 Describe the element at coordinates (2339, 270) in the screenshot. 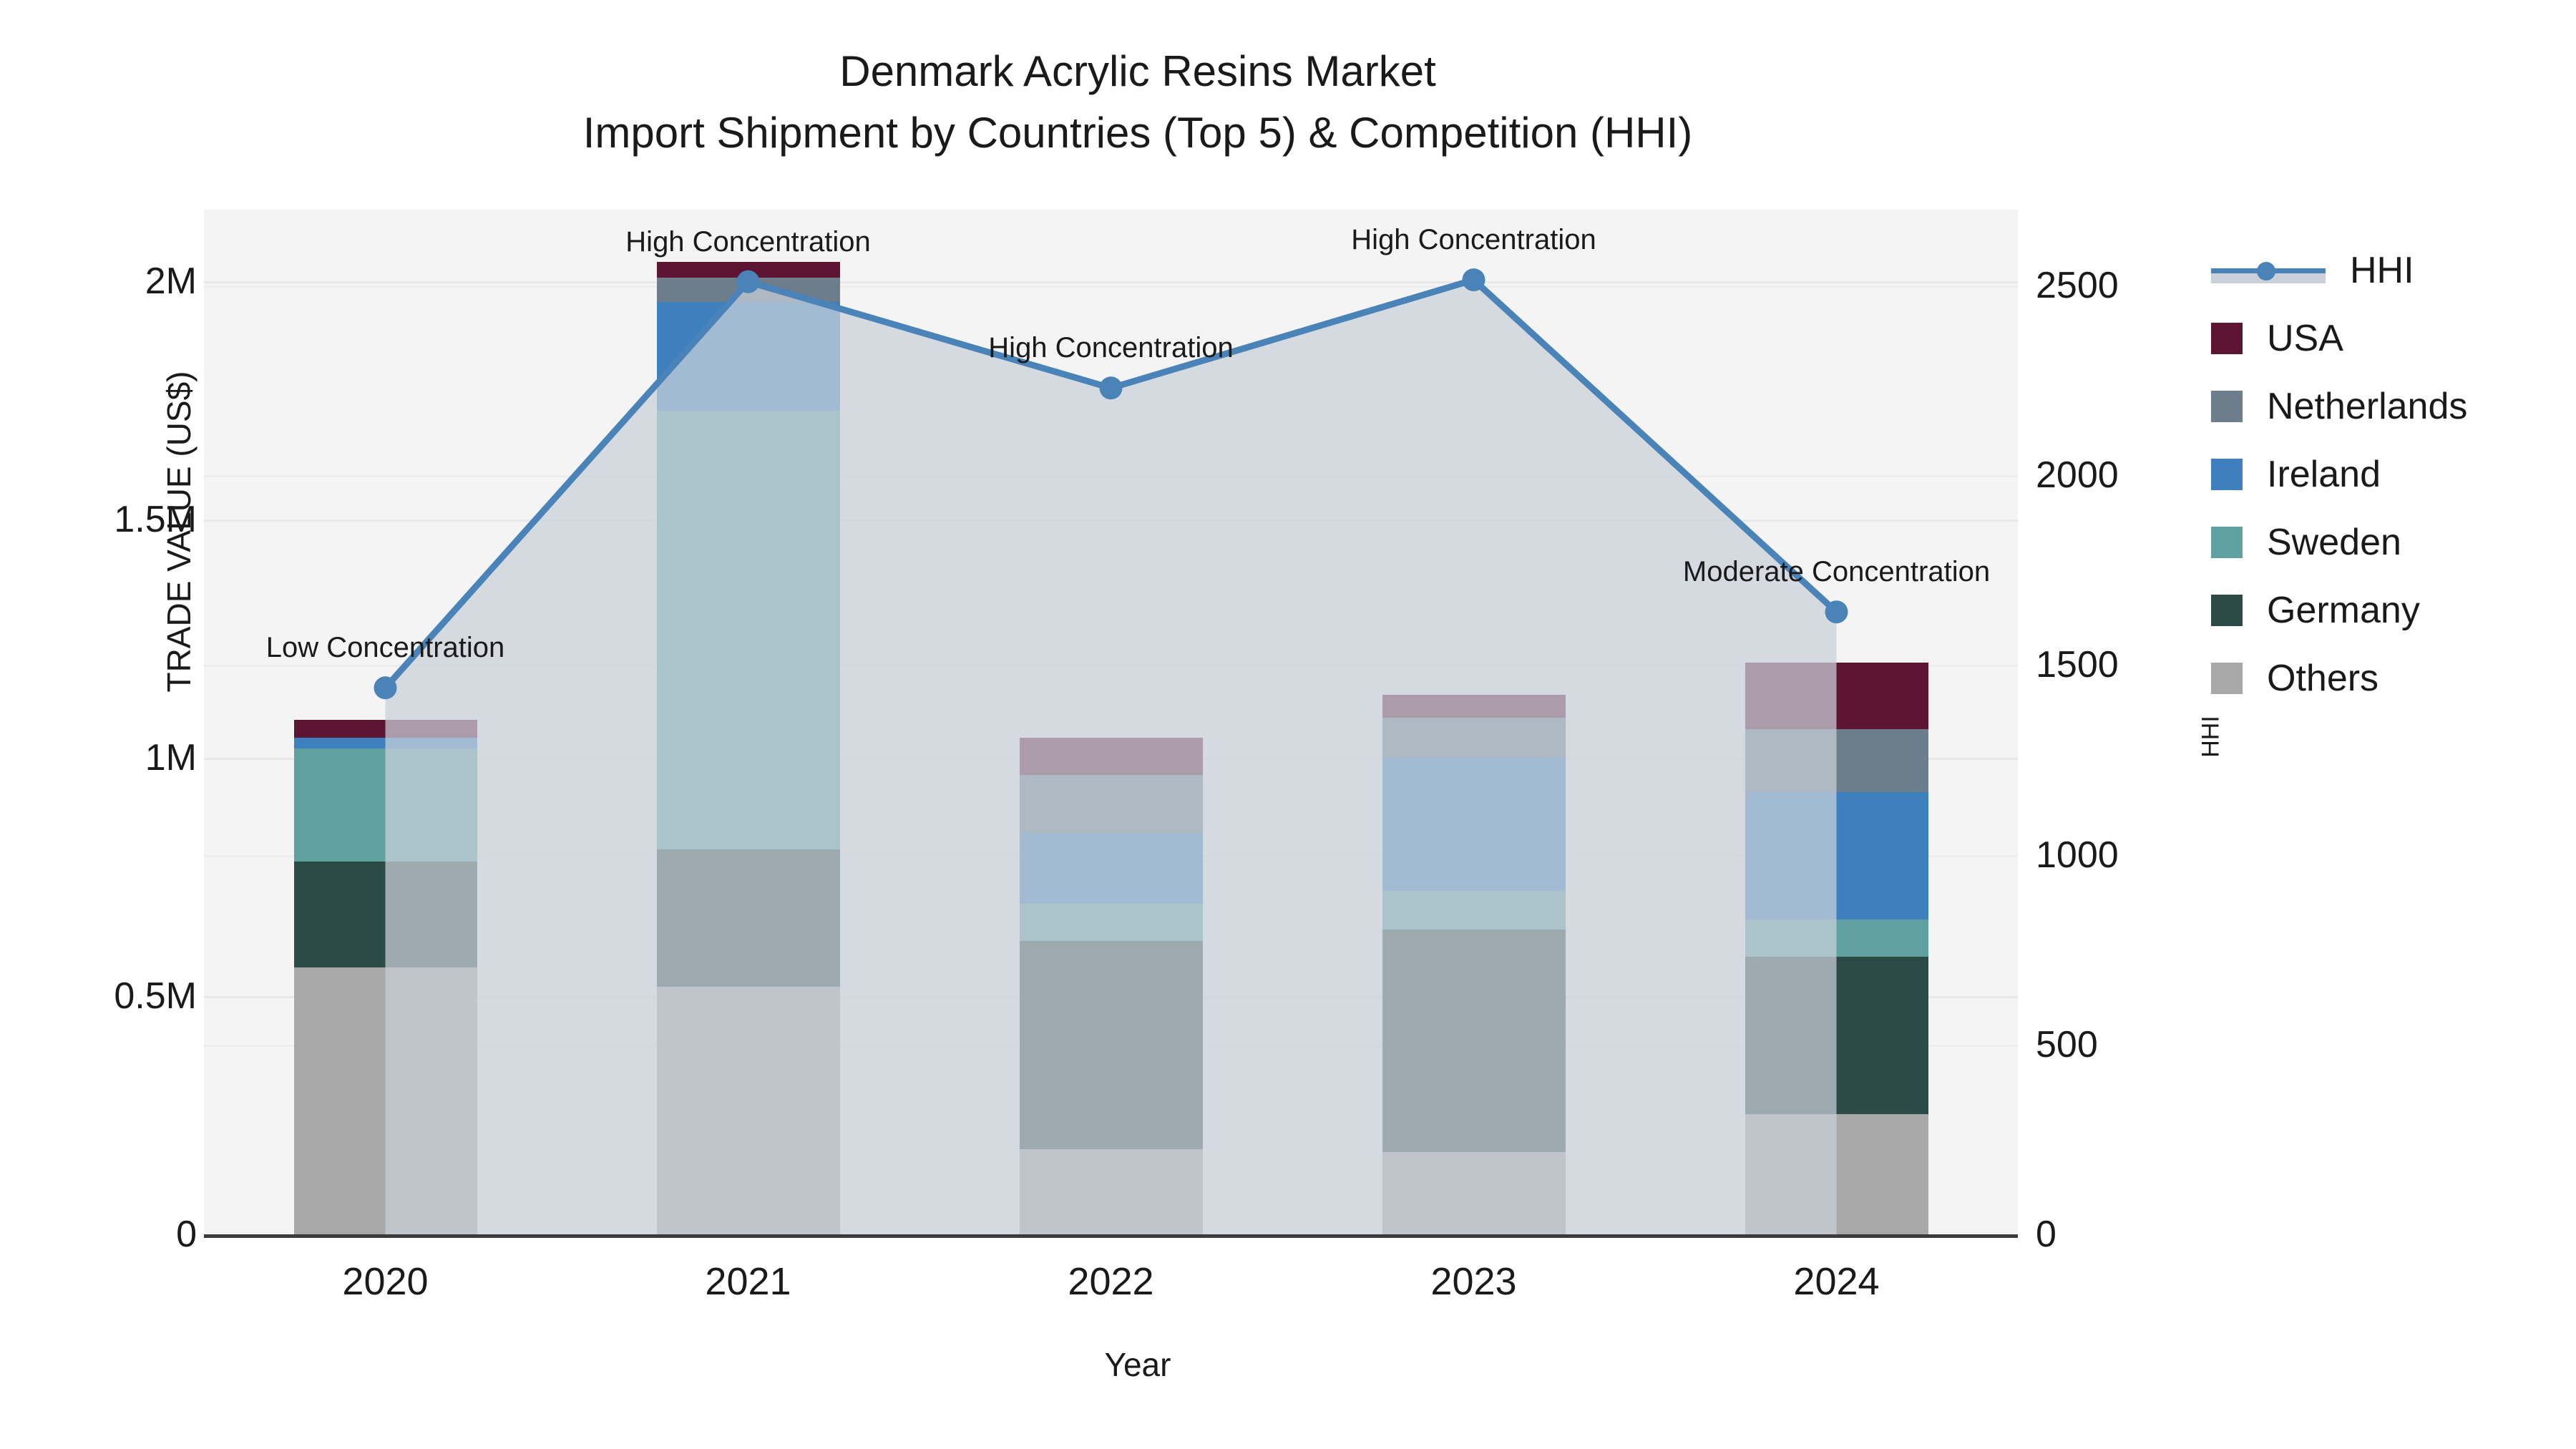

I see `legend-item-hhi: HHI` at that location.